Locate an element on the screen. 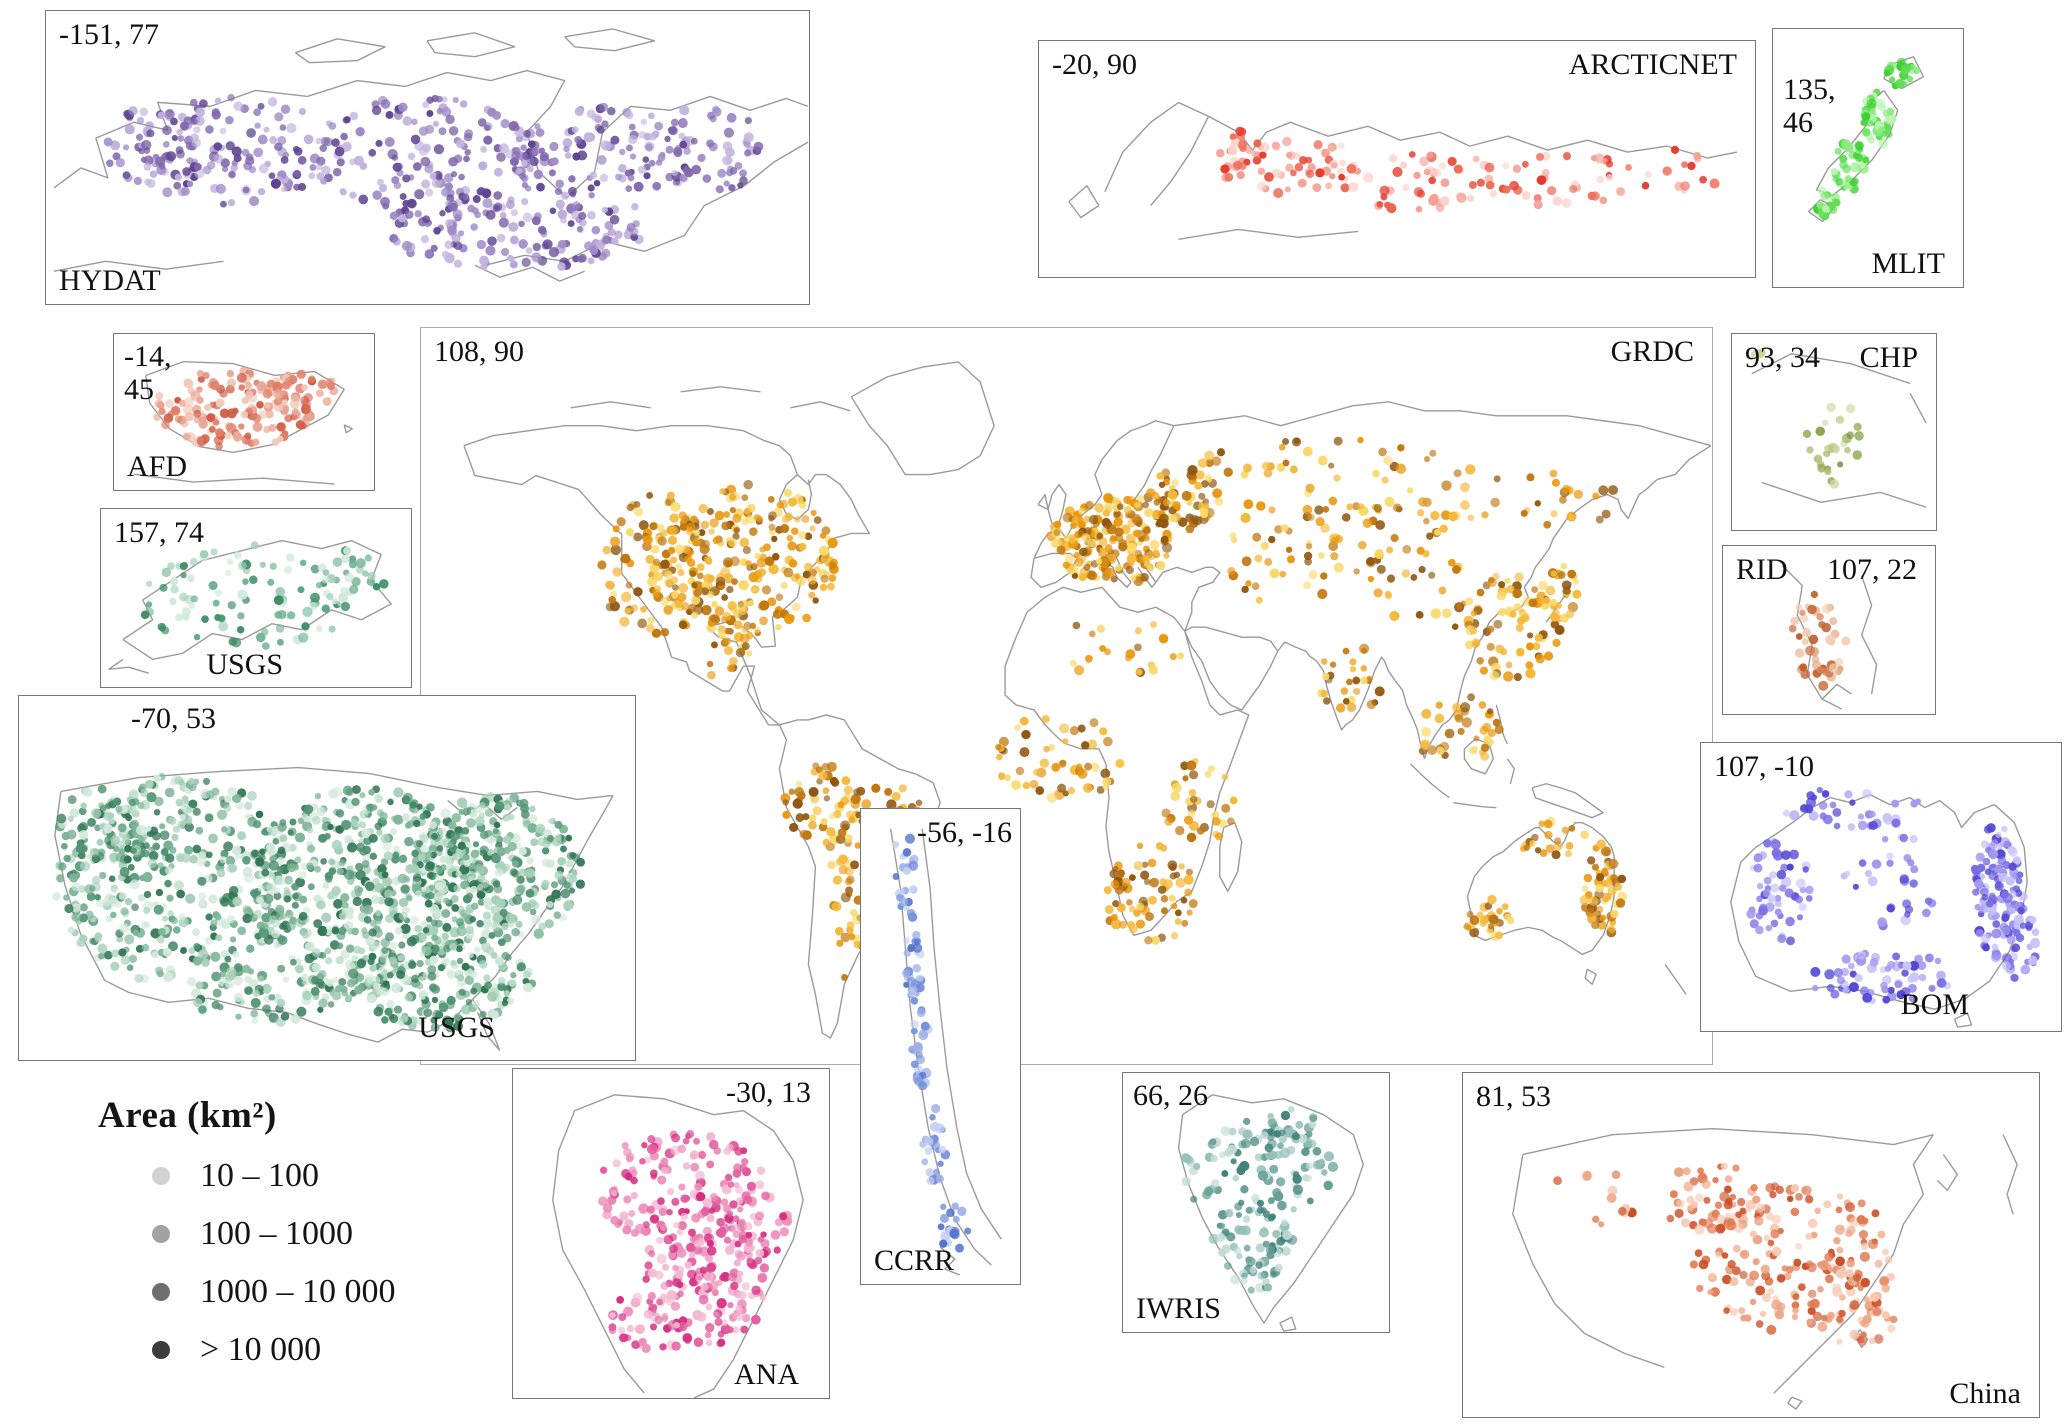 The image size is (2067, 1424). map-spain is located at coordinates (243, 422).